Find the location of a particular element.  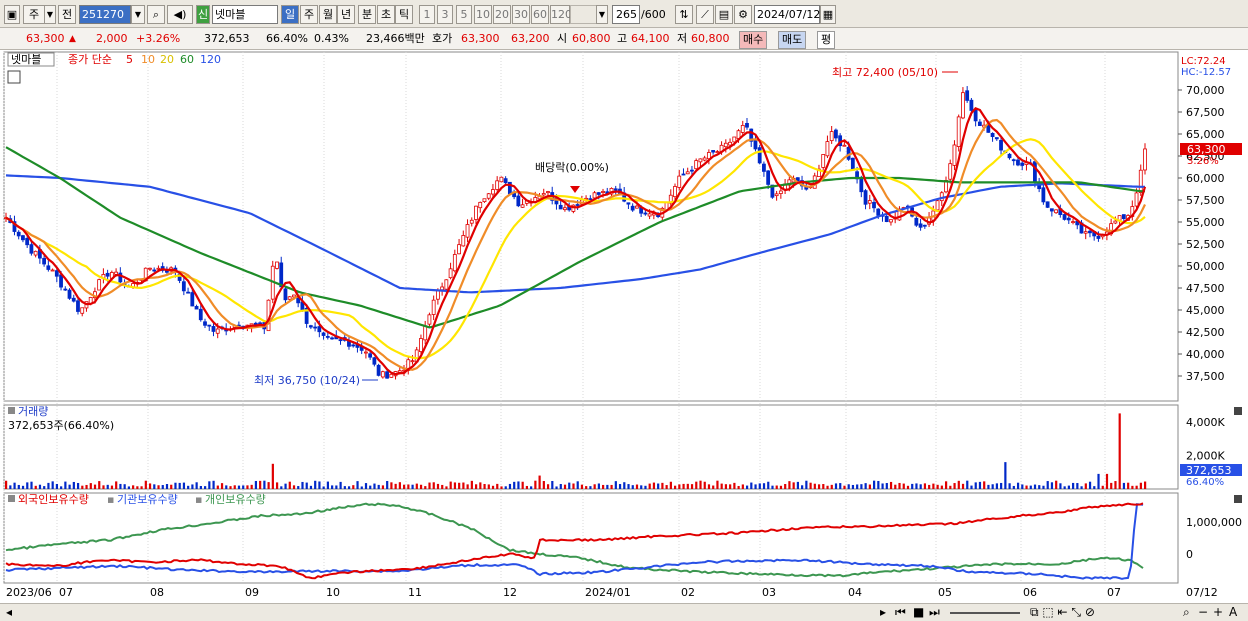

ma-legend-10: 10 is located at coordinates (148, 59).